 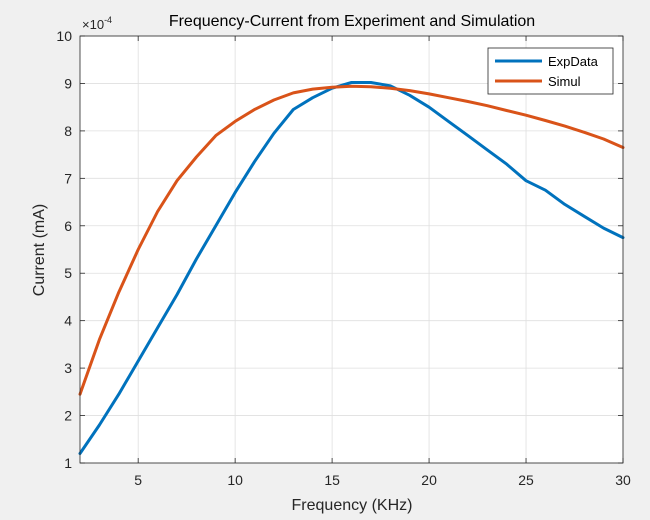 I want to click on y-axis-exponent-base: ×10, so click(x=93, y=24).